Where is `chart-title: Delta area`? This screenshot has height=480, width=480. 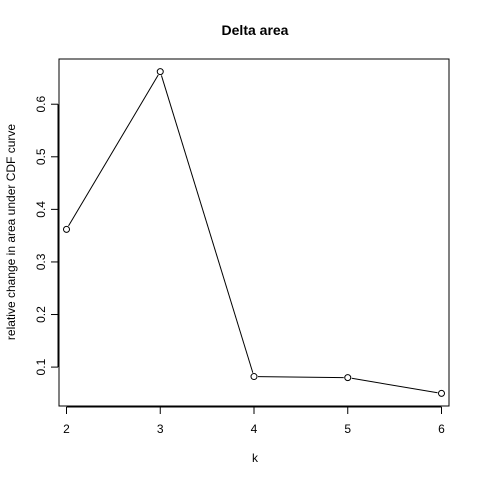 chart-title: Delta area is located at coordinates (255, 30).